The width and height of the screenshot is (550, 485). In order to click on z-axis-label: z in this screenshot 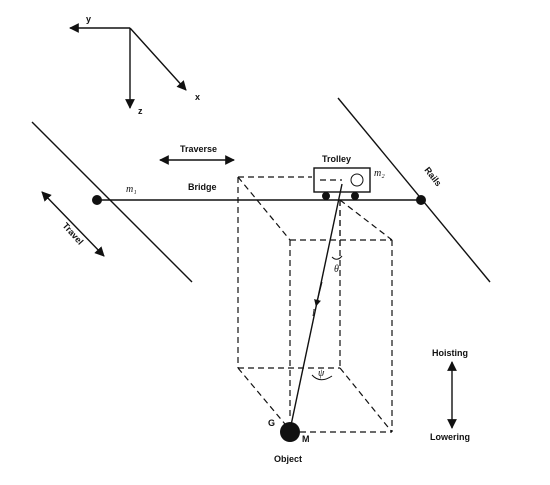, I will do `click(140, 111)`.